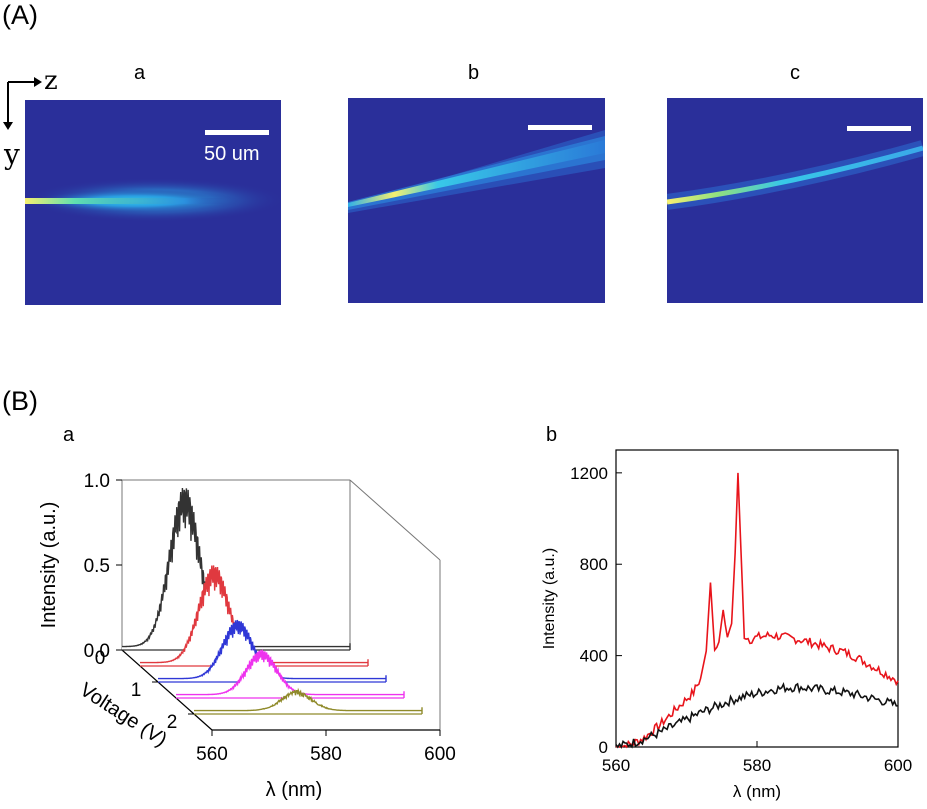 The height and width of the screenshot is (809, 927). What do you see at coordinates (603, 747) in the screenshot?
I see `y-tick-label: 0` at bounding box center [603, 747].